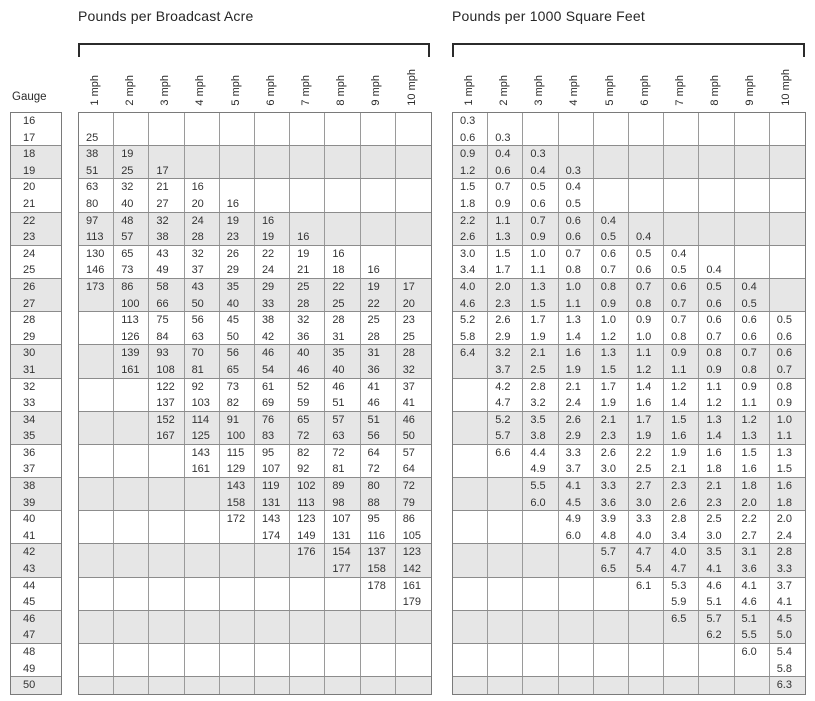 The width and height of the screenshot is (815, 701). Describe the element at coordinates (202, 353) in the screenshot. I see `table-cell: 70` at that location.